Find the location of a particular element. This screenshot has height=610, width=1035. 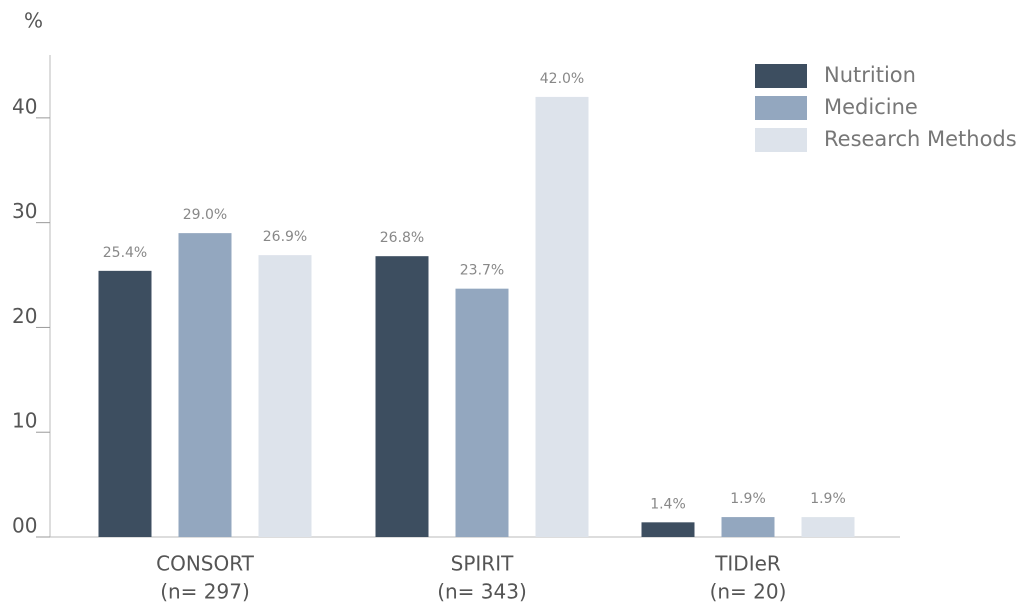

value-label: 42.0% is located at coordinates (562, 79).